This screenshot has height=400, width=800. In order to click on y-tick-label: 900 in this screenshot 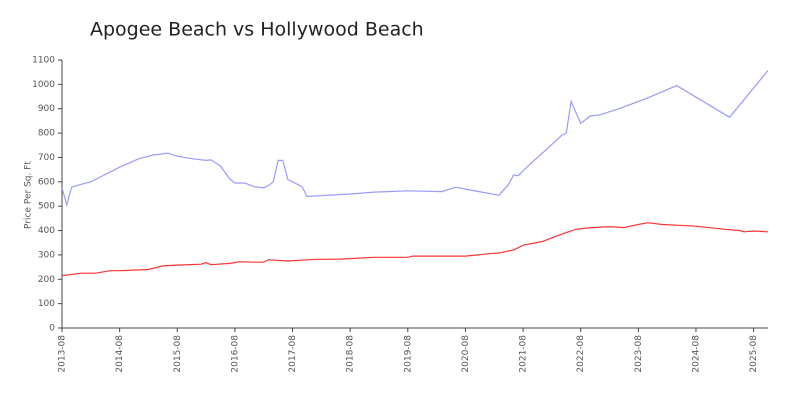, I will do `click(46, 109)`.